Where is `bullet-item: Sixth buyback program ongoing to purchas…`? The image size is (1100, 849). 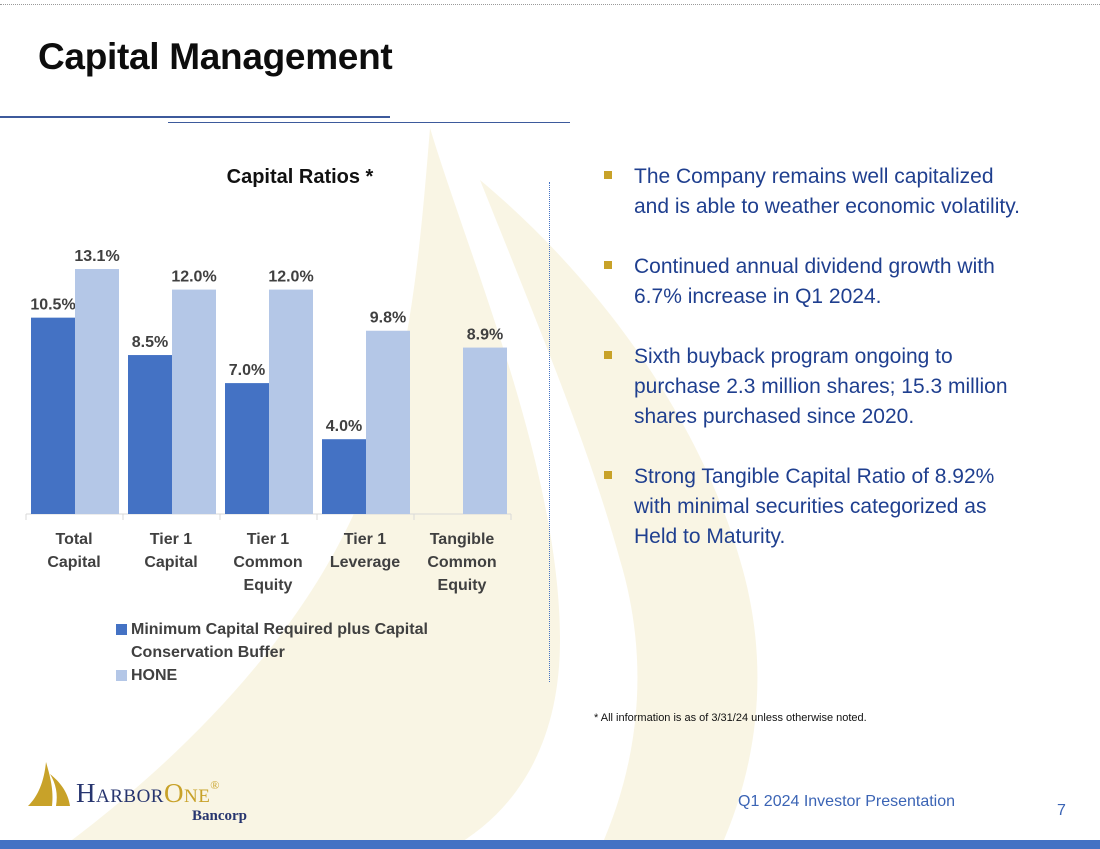
bullet-item: Sixth buyback program ongoing to purchas… is located at coordinates (819, 387).